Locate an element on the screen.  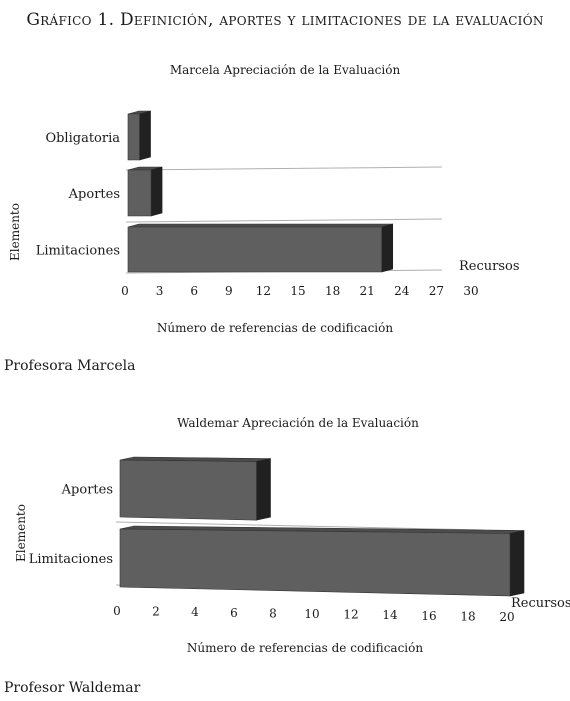
x-tick-label: 8 is located at coordinates (273, 613).